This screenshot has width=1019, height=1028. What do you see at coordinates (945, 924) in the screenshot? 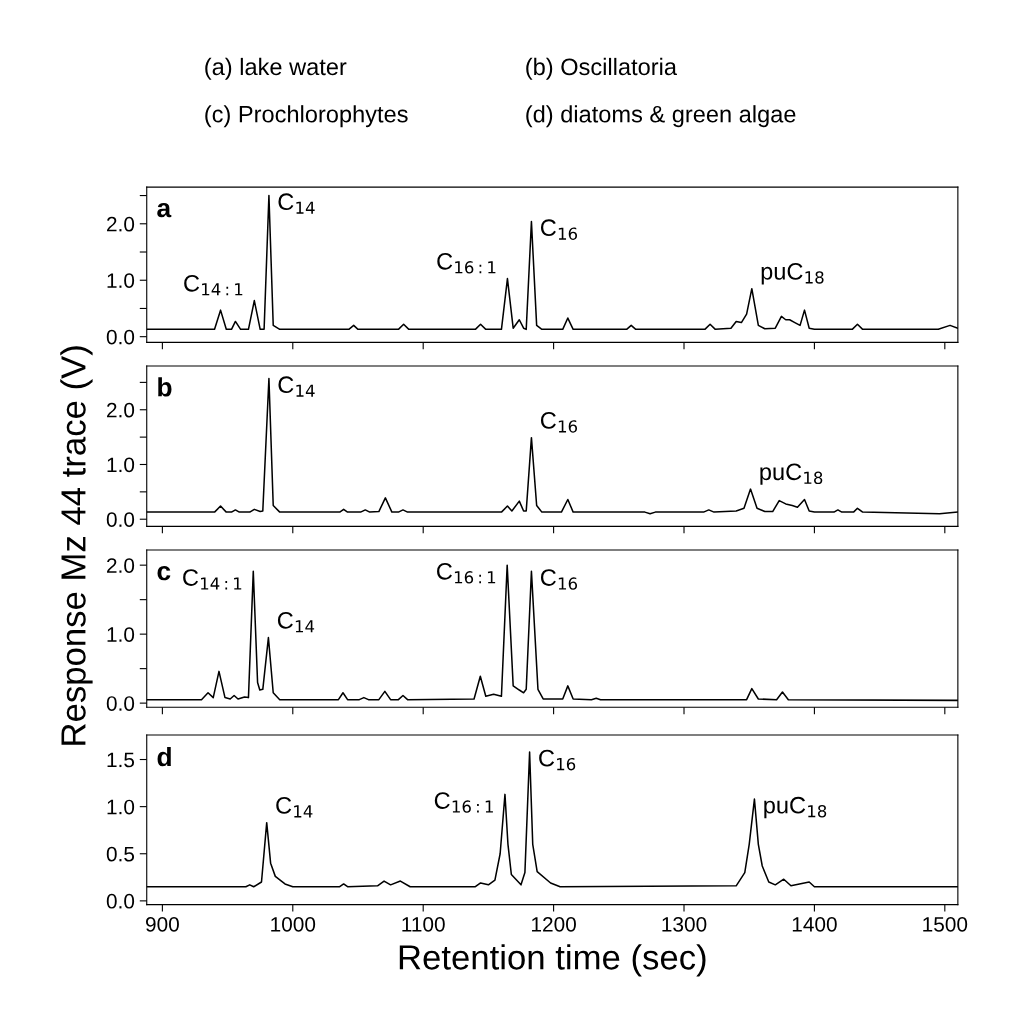
I see `x-tick-label: 1500` at bounding box center [945, 924].